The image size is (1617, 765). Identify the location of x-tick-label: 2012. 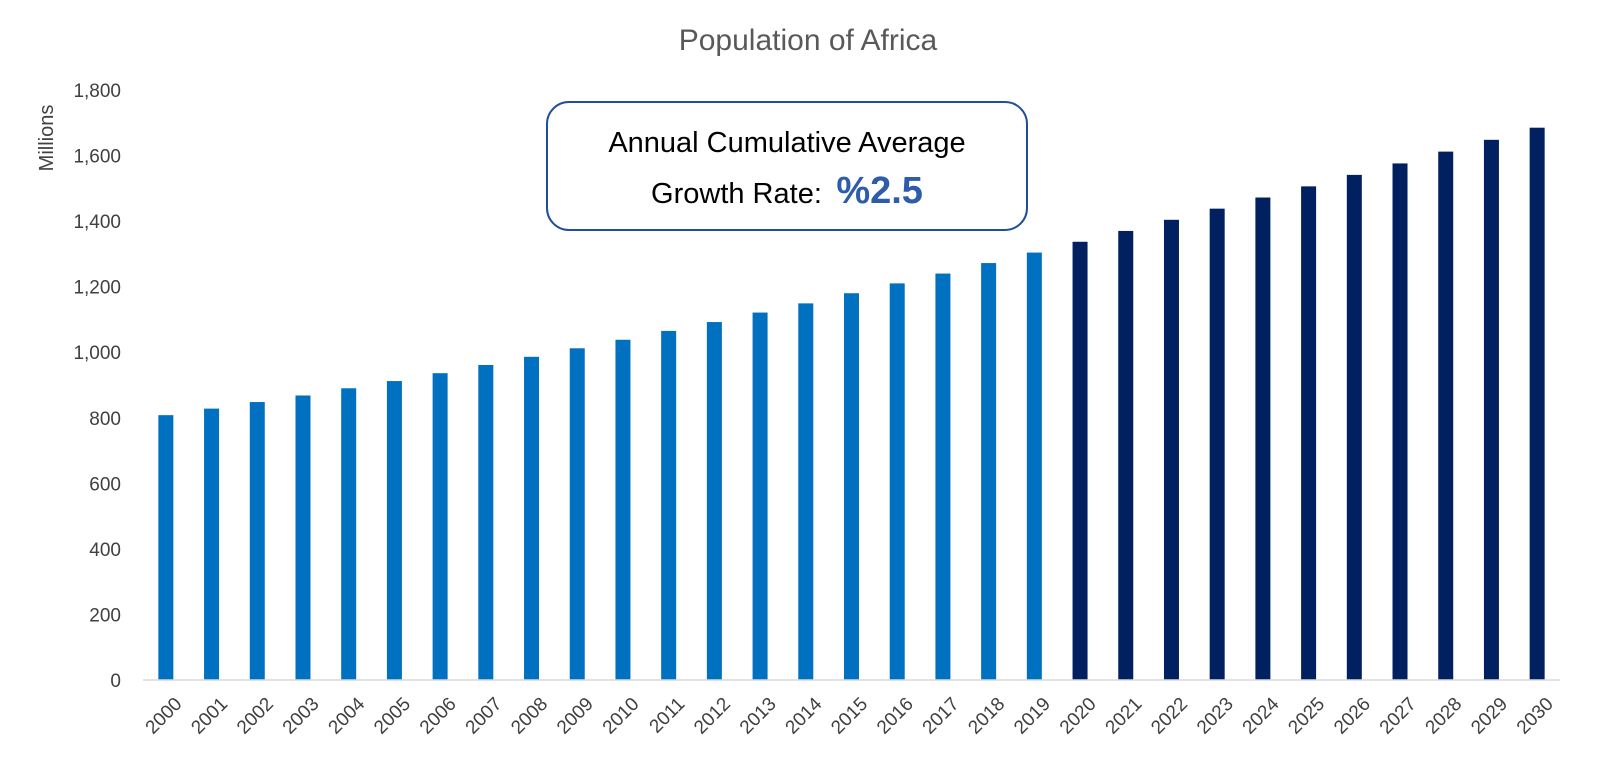
(712, 716).